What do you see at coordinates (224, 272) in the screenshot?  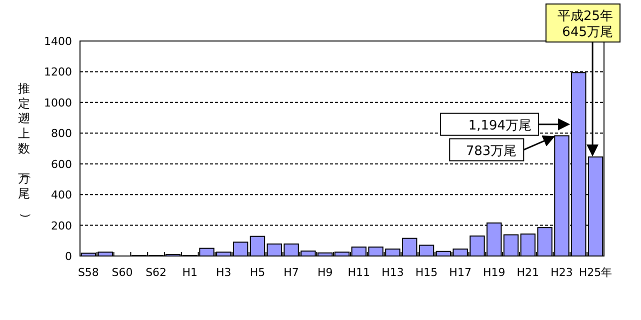 I see `x-tick-label: H3` at bounding box center [224, 272].